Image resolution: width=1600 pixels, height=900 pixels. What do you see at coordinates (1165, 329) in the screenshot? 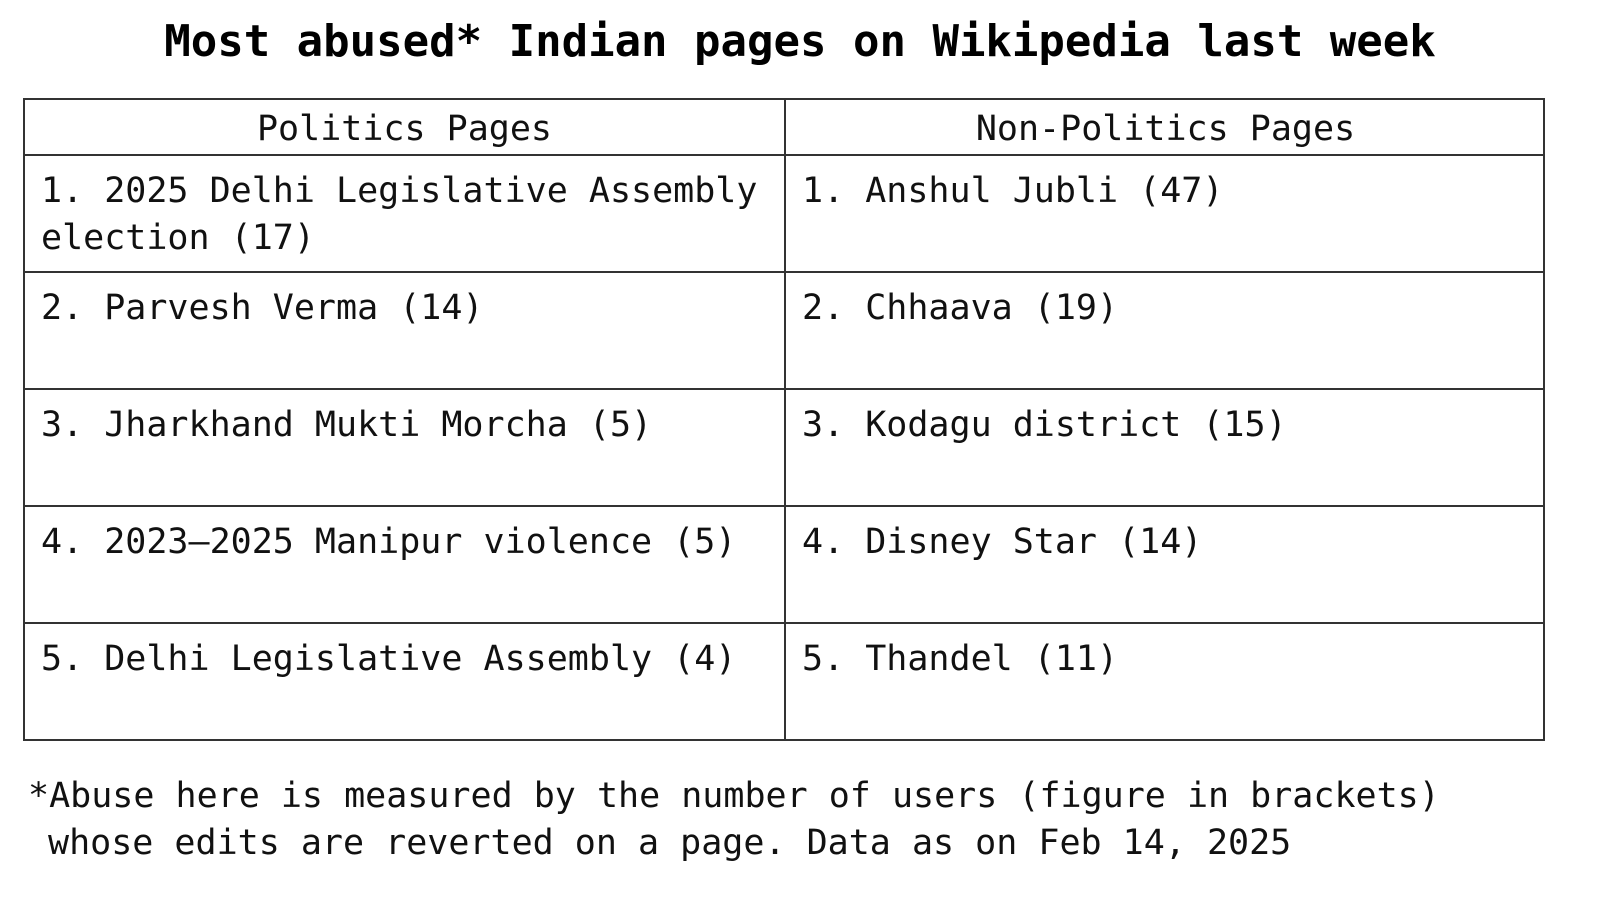
I see `table-cell-non-politics-2: 2. Chhaava (19)` at bounding box center [1165, 329].